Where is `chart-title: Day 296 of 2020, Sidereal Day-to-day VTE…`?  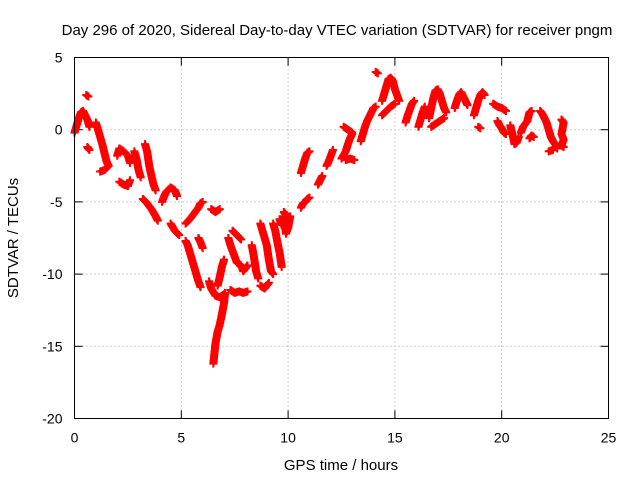 chart-title: Day 296 of 2020, Sidereal Day-to-day VTE… is located at coordinates (337, 30).